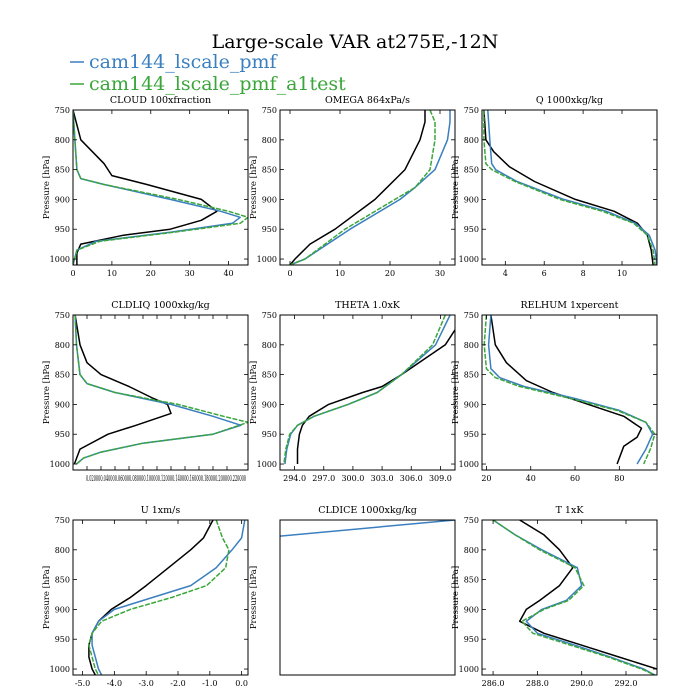  Describe the element at coordinates (355, 42) in the screenshot. I see `figure-title: Large-scale VAR at275E,-12N` at that location.